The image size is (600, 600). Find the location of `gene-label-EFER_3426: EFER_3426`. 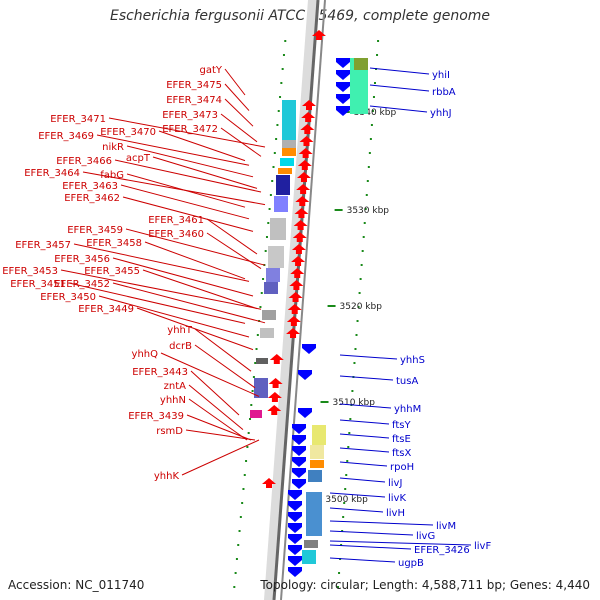

gene-label-EFER_3426: EFER_3426 is located at coordinates (442, 550).